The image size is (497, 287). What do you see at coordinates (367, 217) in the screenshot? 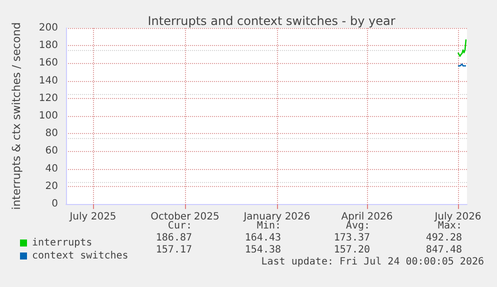
I see `x-tick-label: April 2026` at bounding box center [367, 217].